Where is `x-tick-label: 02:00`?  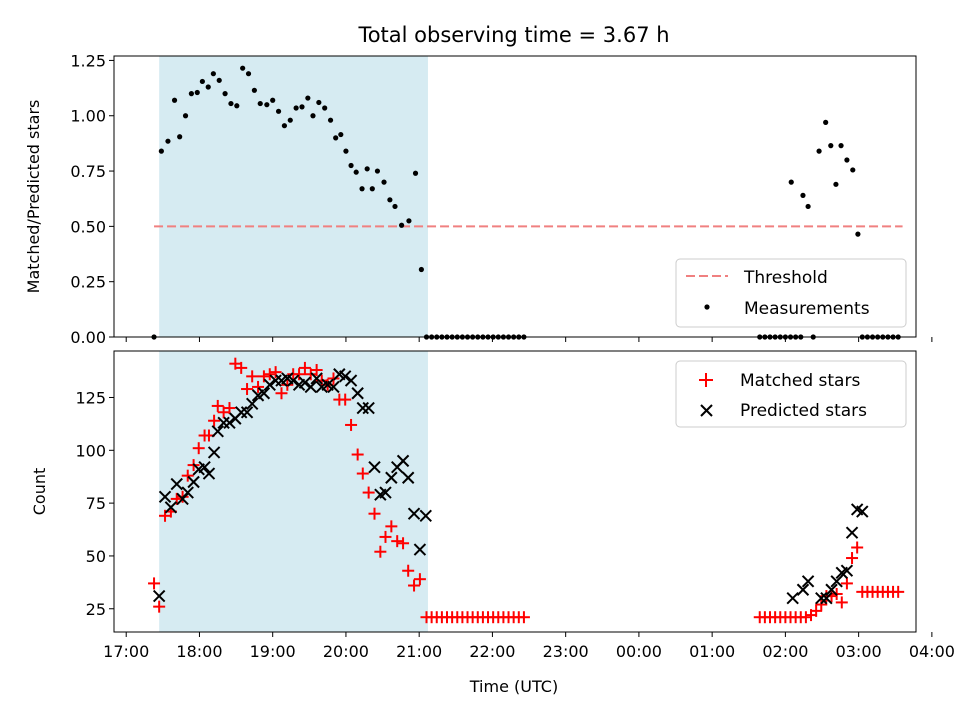
x-tick-label: 02:00 is located at coordinates (785, 651).